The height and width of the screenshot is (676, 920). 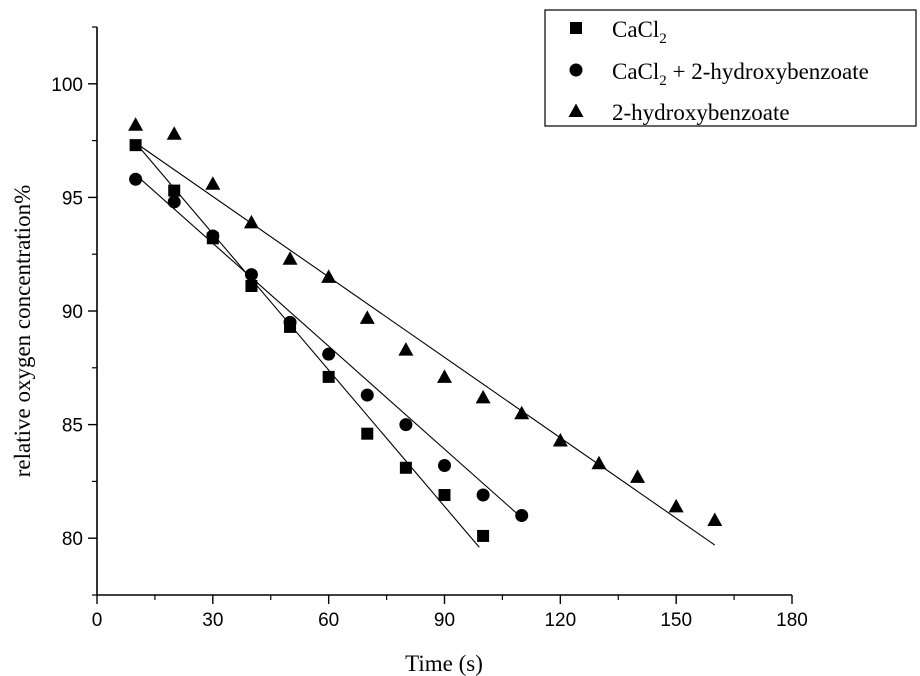 What do you see at coordinates (212, 620) in the screenshot?
I see `x-tick-label: 30` at bounding box center [212, 620].